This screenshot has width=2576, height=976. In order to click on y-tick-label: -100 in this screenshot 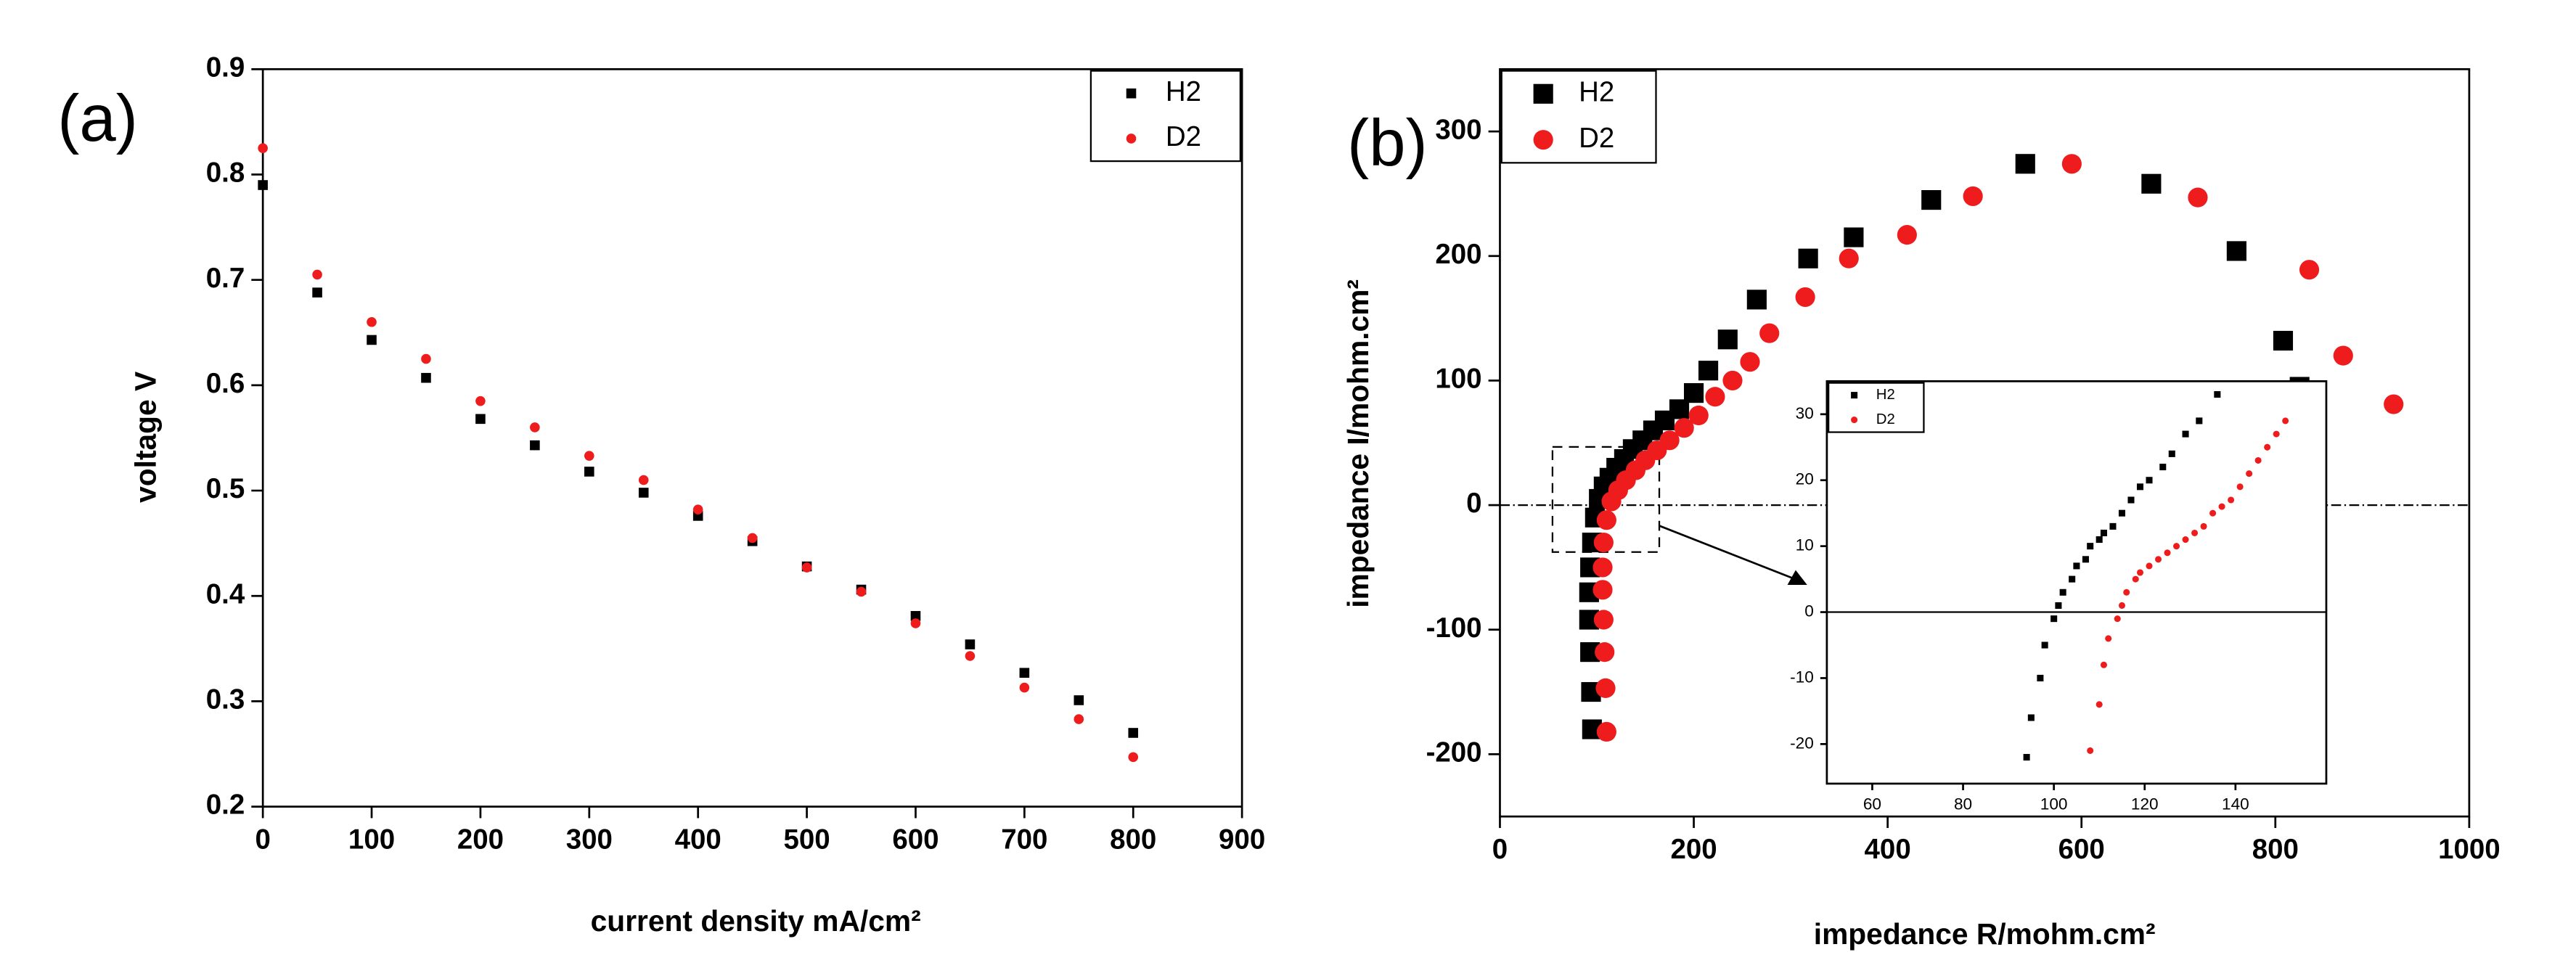, I will do `click(1454, 628)`.